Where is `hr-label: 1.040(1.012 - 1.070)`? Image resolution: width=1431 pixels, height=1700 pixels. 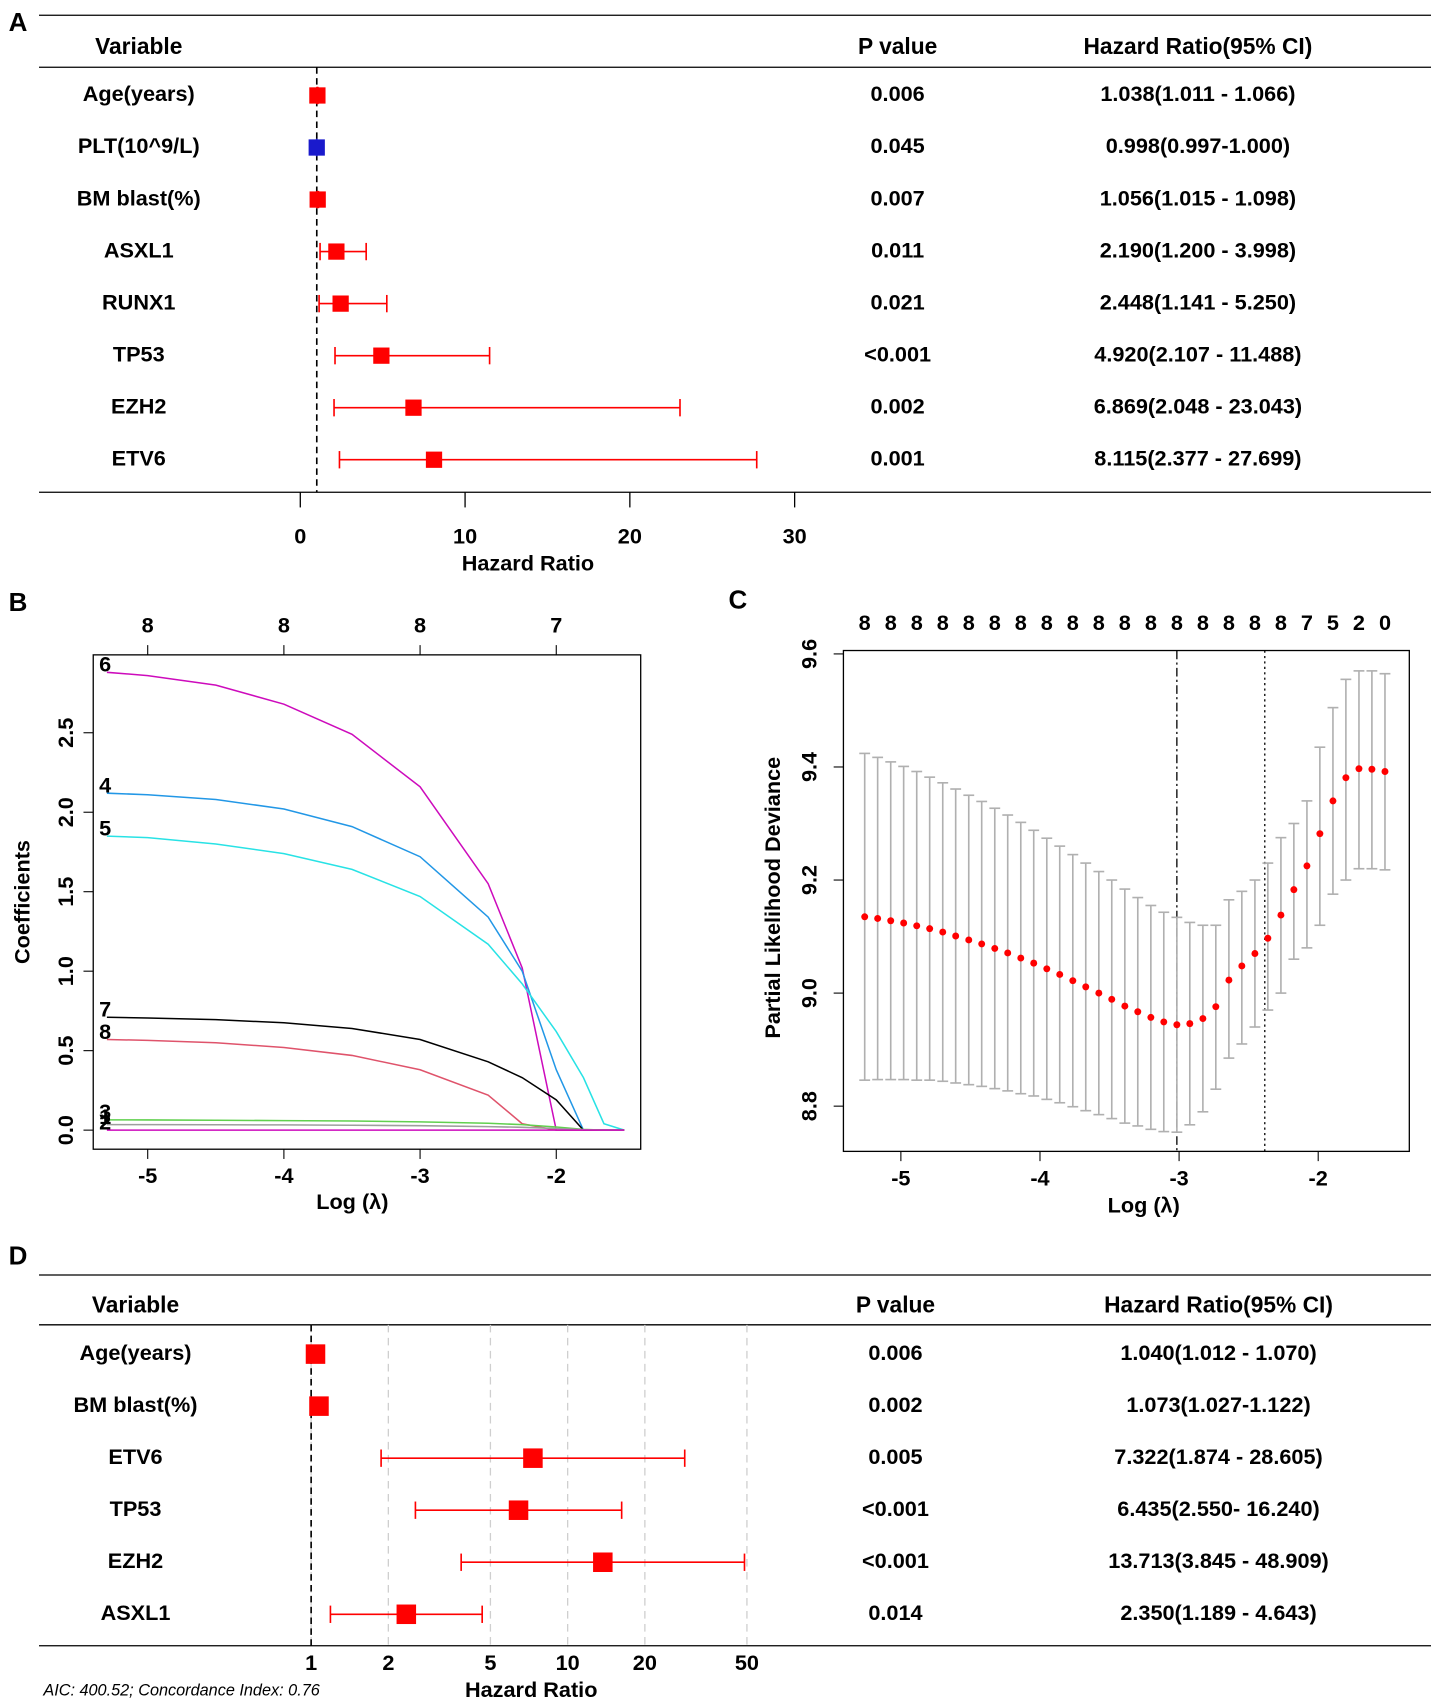
hr-label: 1.040(1.012 - 1.070) is located at coordinates (1218, 1352).